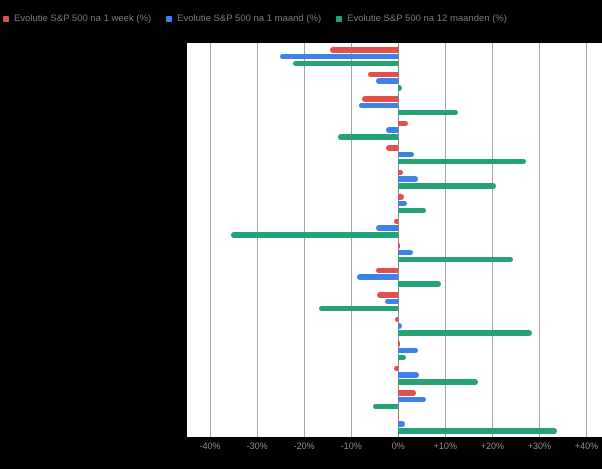  I want to click on gridline--30%, so click(257, 240).